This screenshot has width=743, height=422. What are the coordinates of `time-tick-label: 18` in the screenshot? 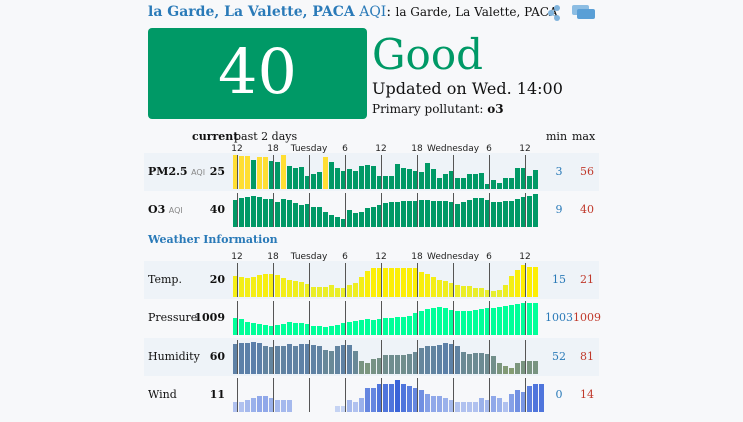 It's located at (417, 257).